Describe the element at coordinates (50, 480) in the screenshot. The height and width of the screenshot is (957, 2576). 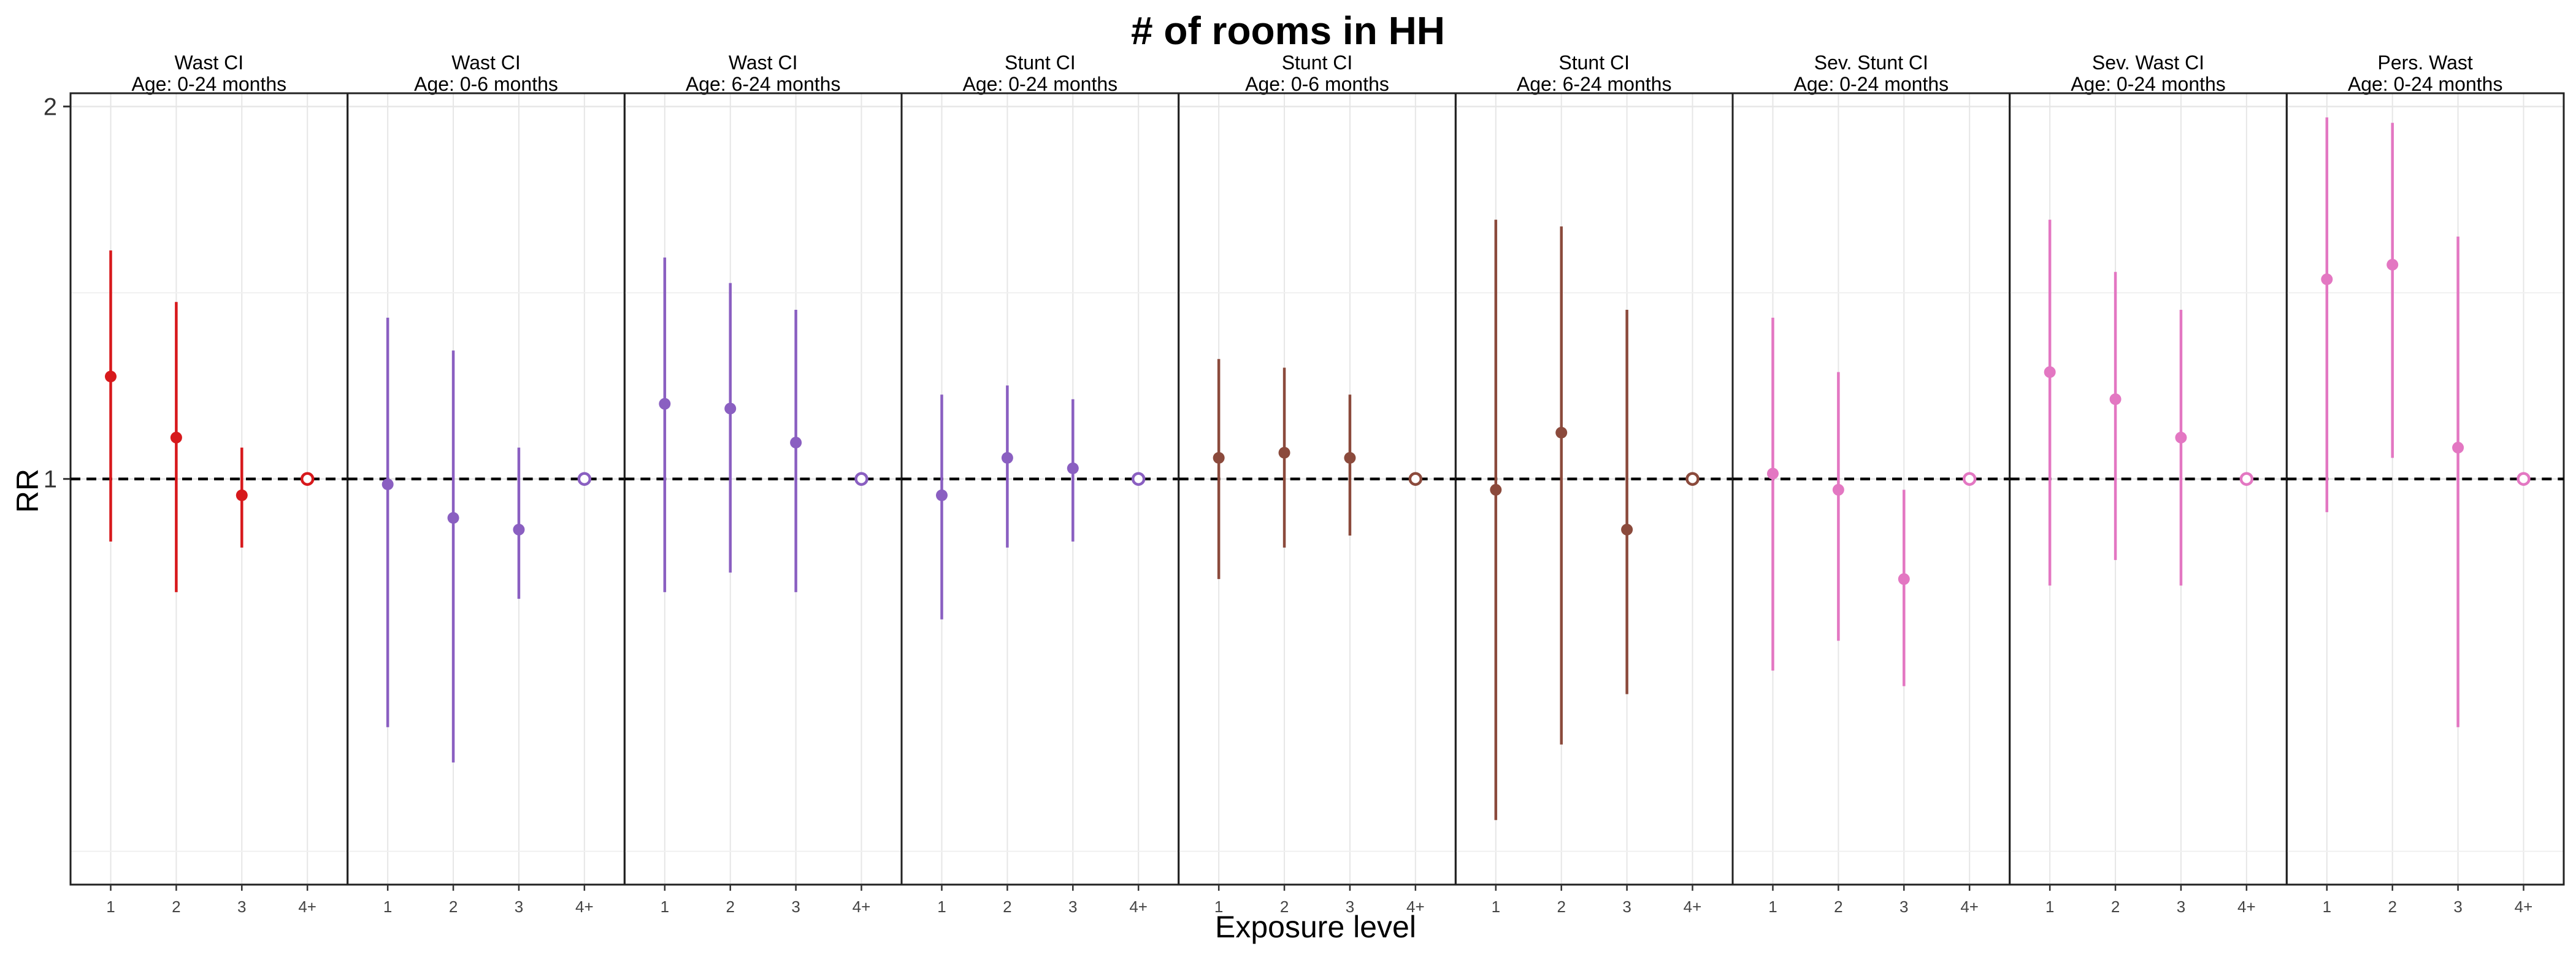
I see `y-tick-label: 1` at that location.